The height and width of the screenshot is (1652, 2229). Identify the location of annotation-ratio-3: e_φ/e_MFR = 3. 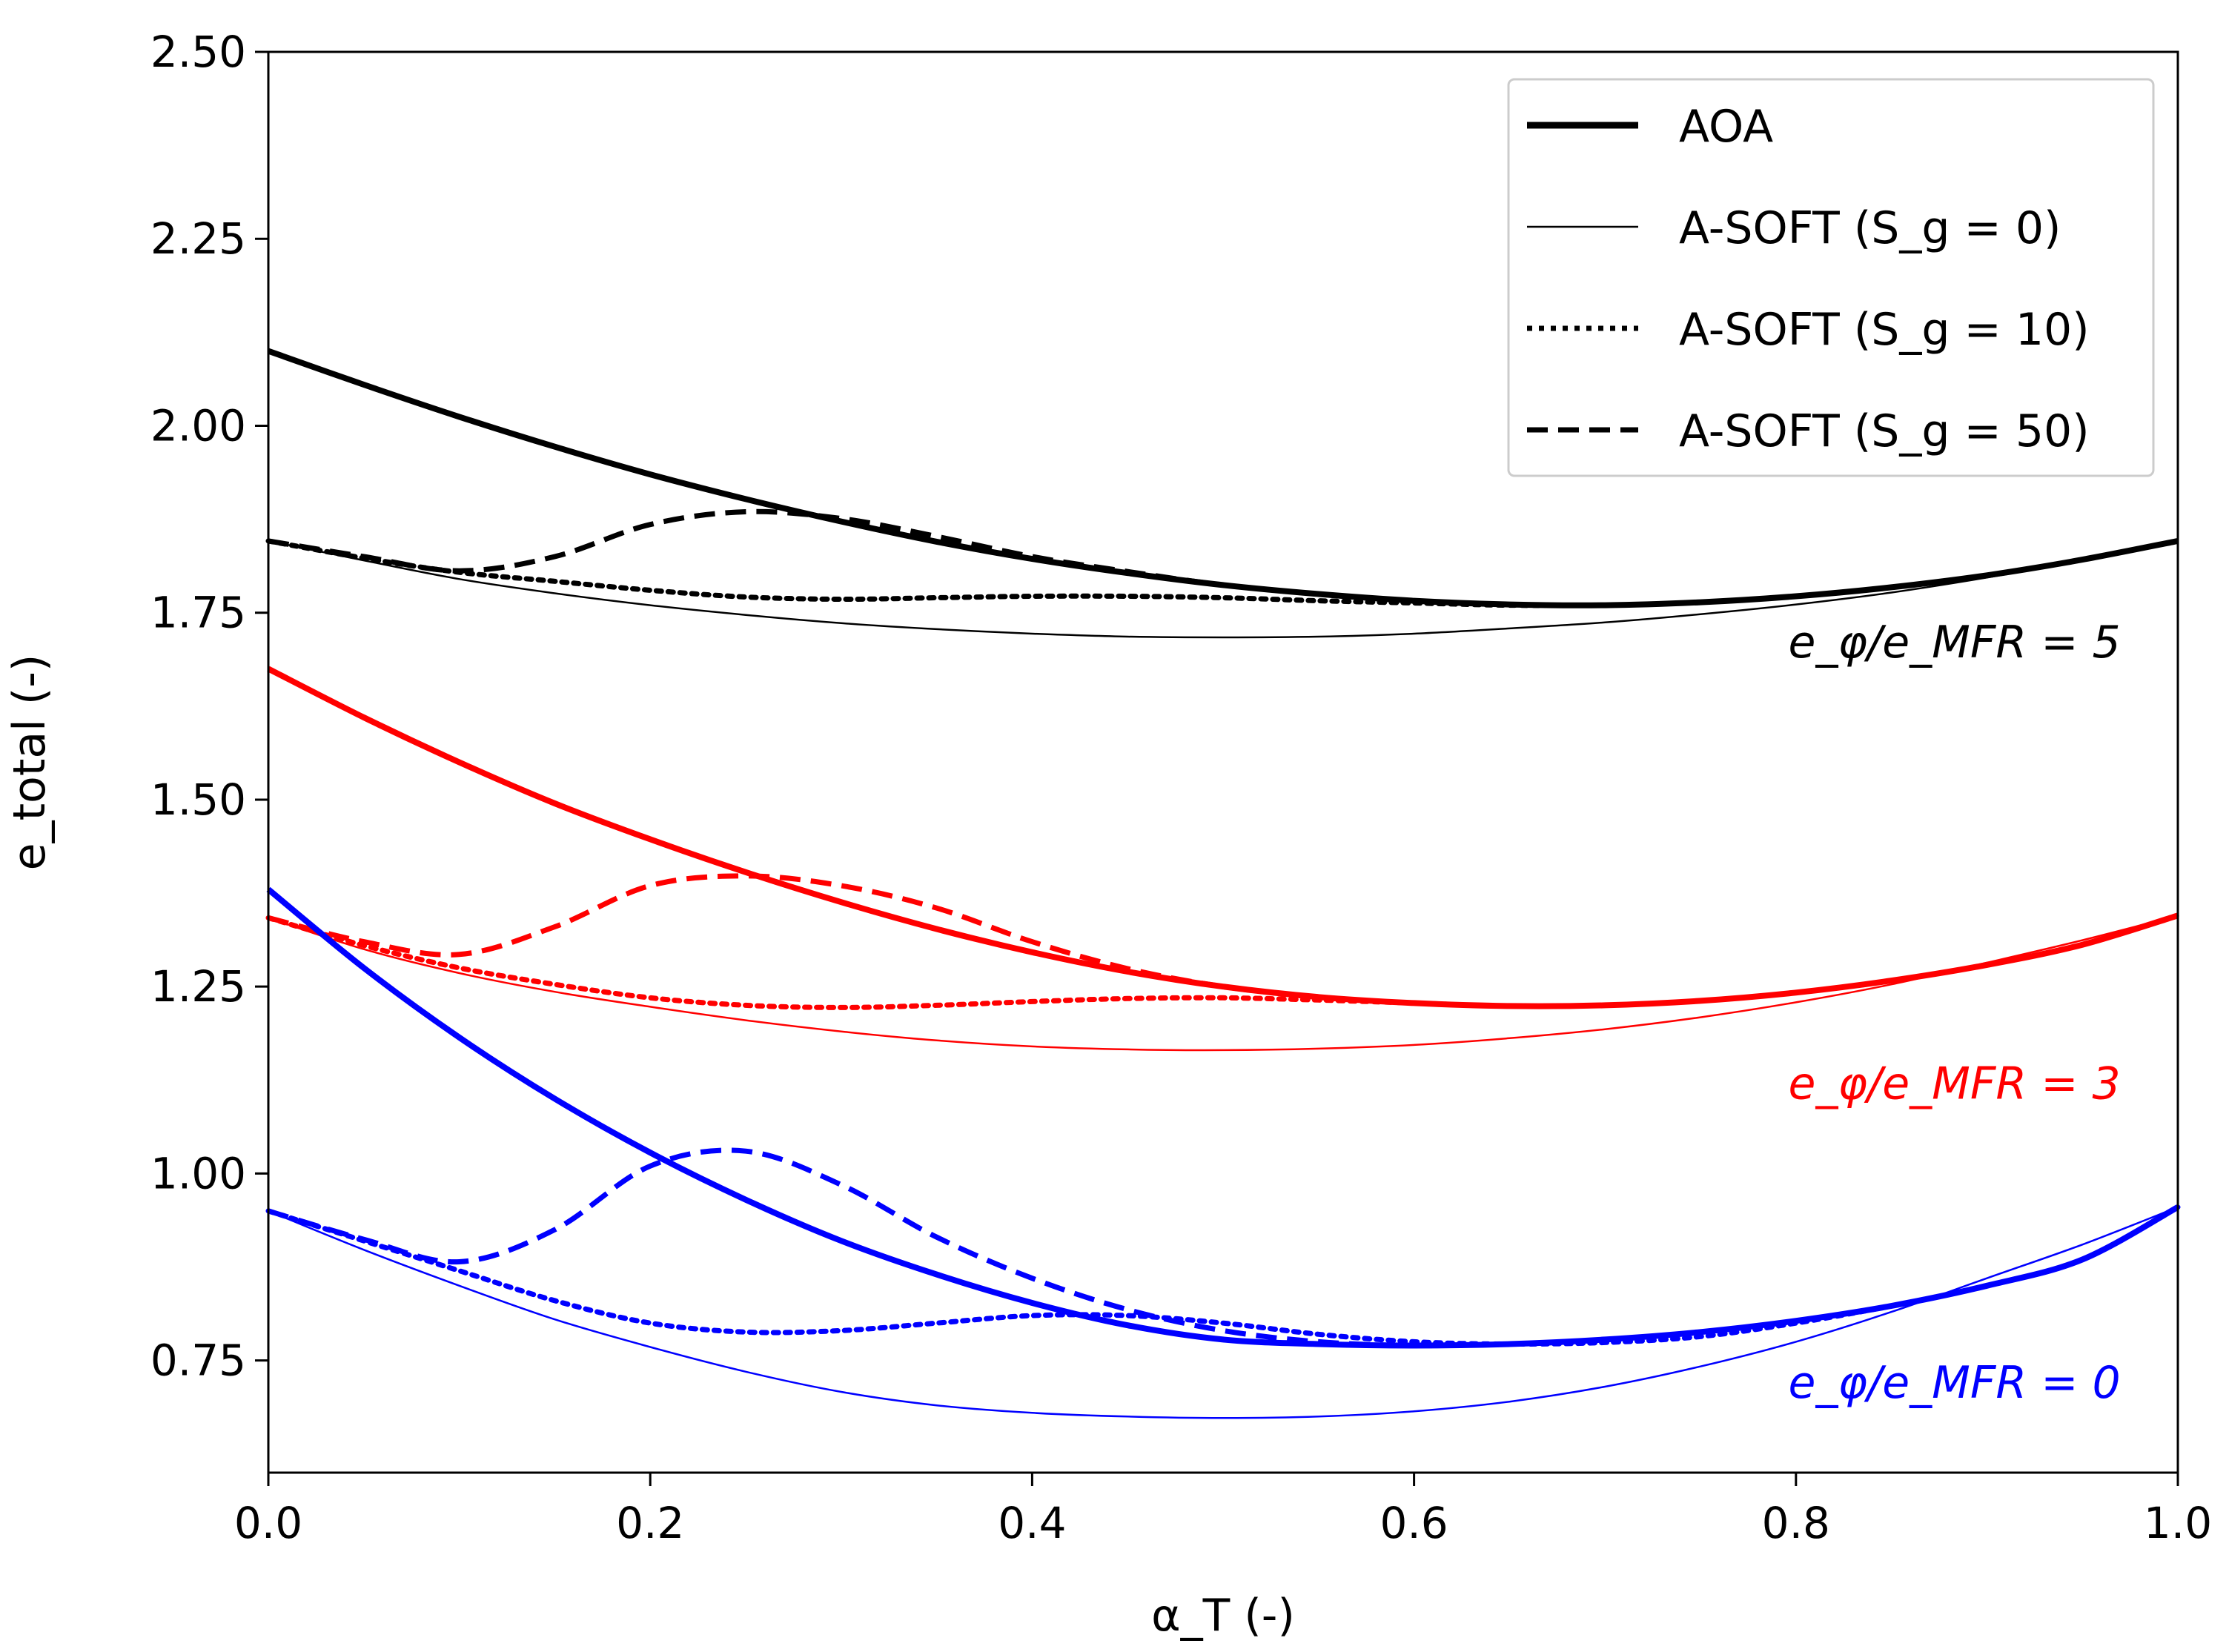
(1955, 1083).